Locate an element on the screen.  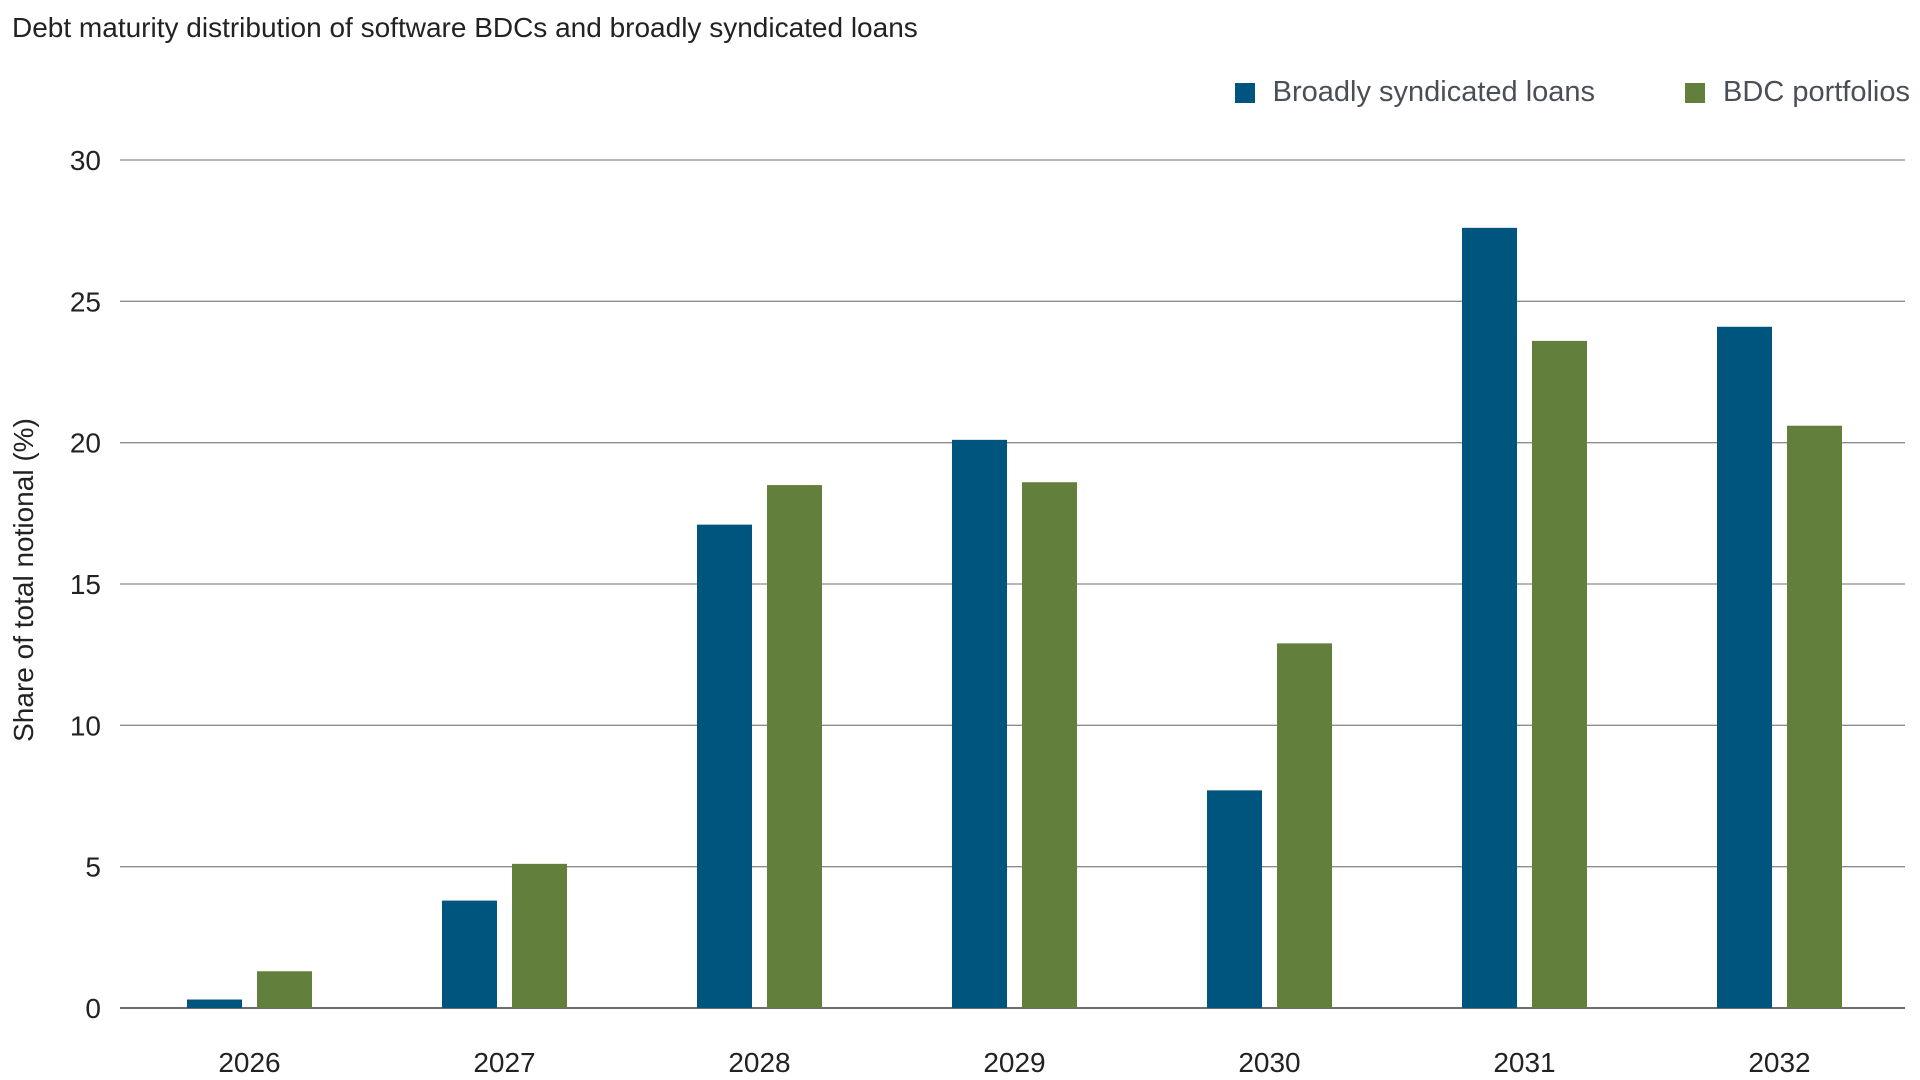
bar-broadly-syndicated-loans-2030 is located at coordinates (1234, 899).